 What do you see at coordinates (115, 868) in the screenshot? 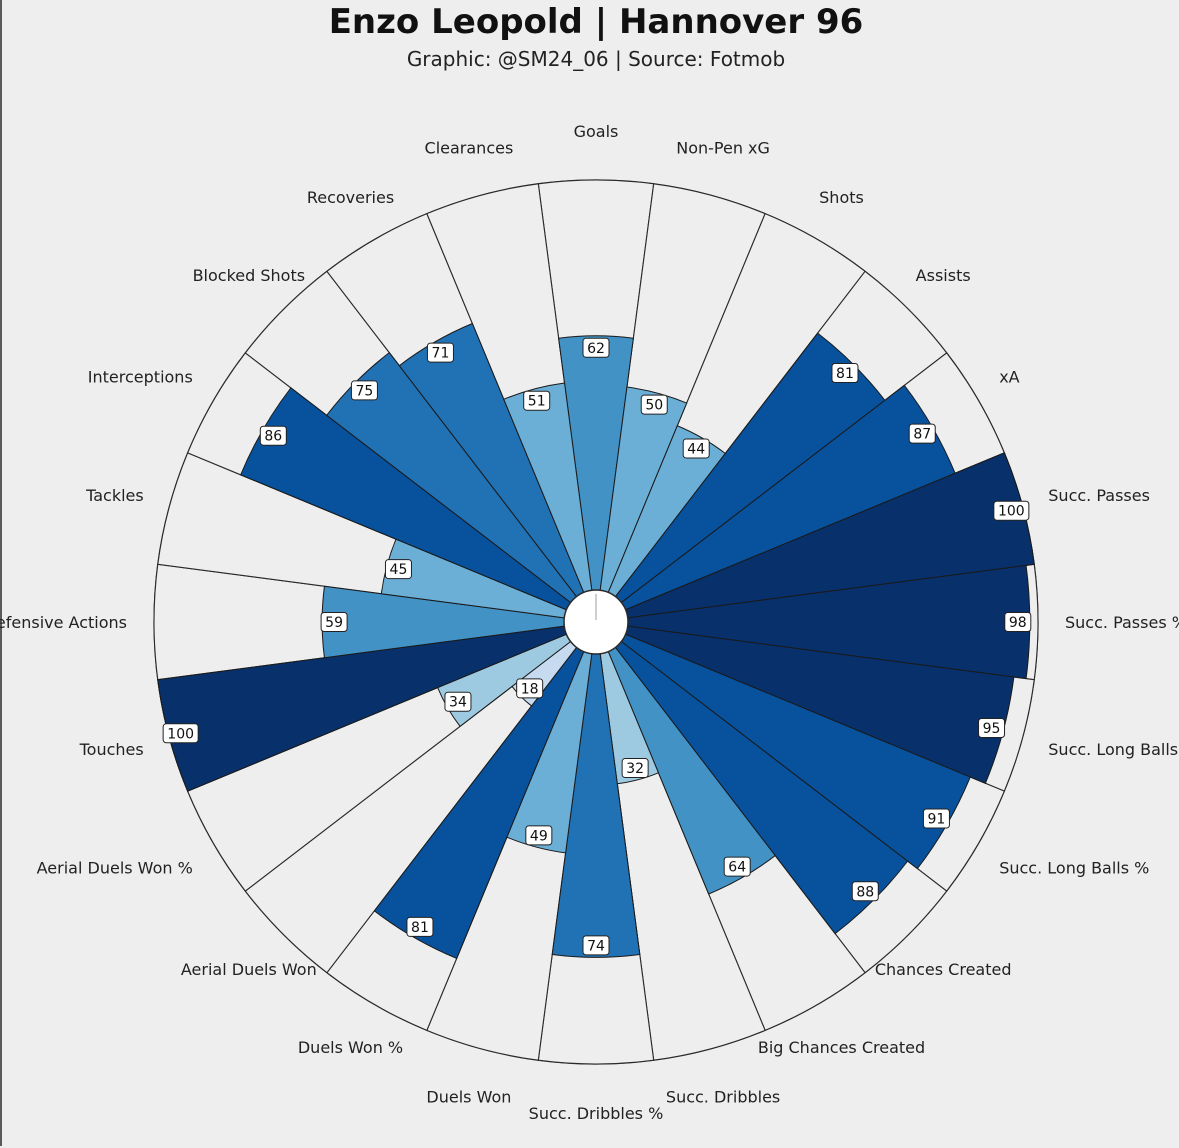
I see `category-label-aerial-duels-won: Aerial Duels Won %` at bounding box center [115, 868].